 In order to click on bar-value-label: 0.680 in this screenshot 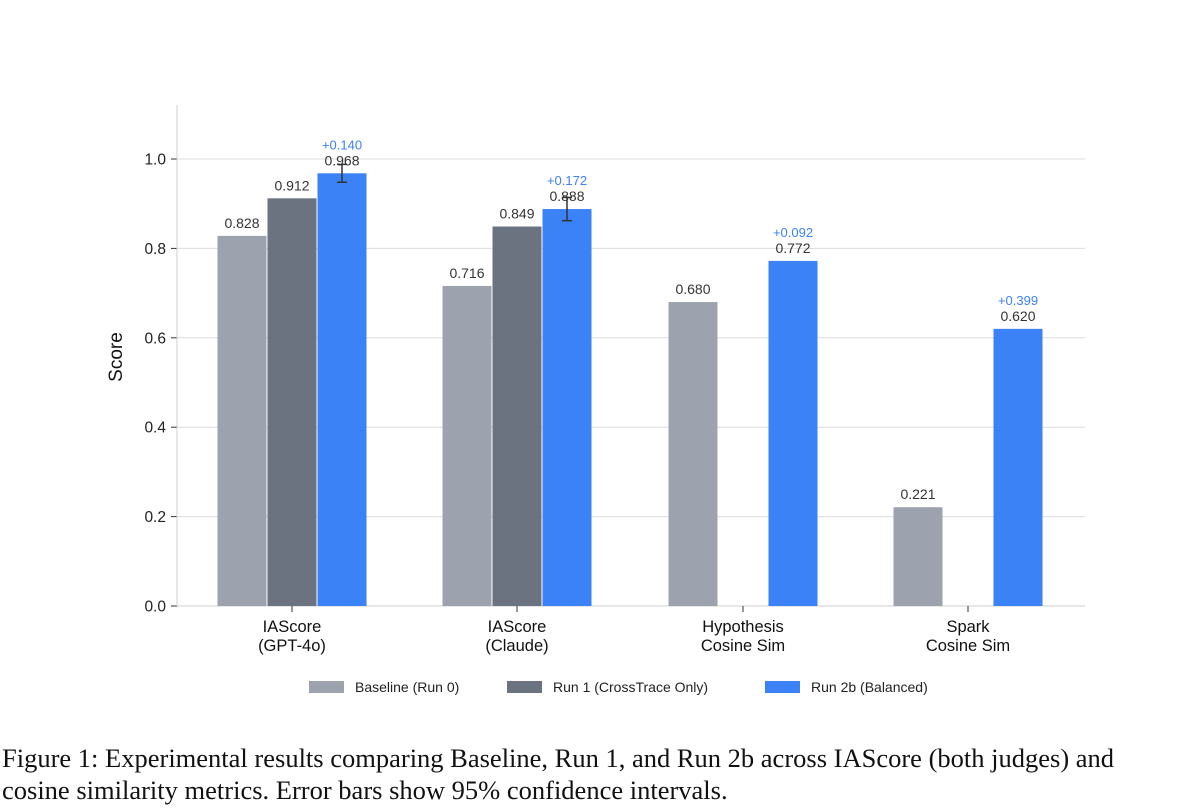, I will do `click(692, 289)`.